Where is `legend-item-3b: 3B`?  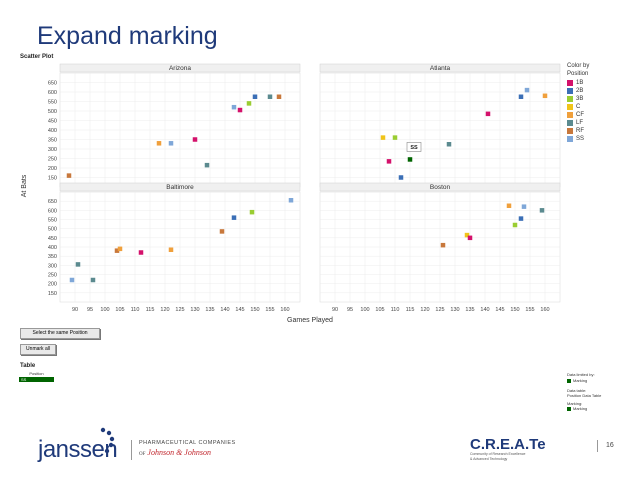 legend-item-3b: 3B is located at coordinates (575, 99).